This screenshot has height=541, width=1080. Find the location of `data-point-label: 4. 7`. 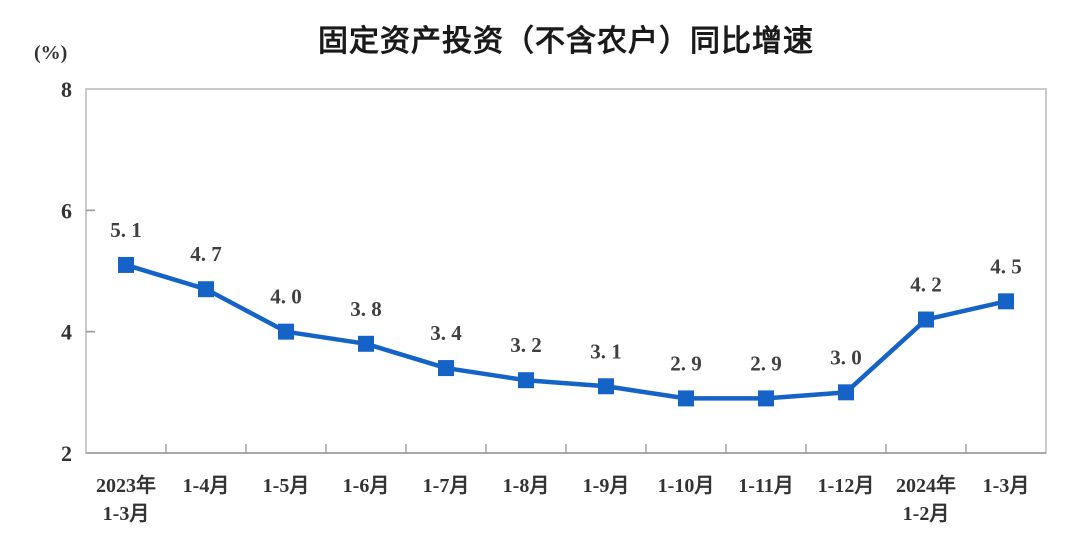

data-point-label: 4. 7 is located at coordinates (206, 254).